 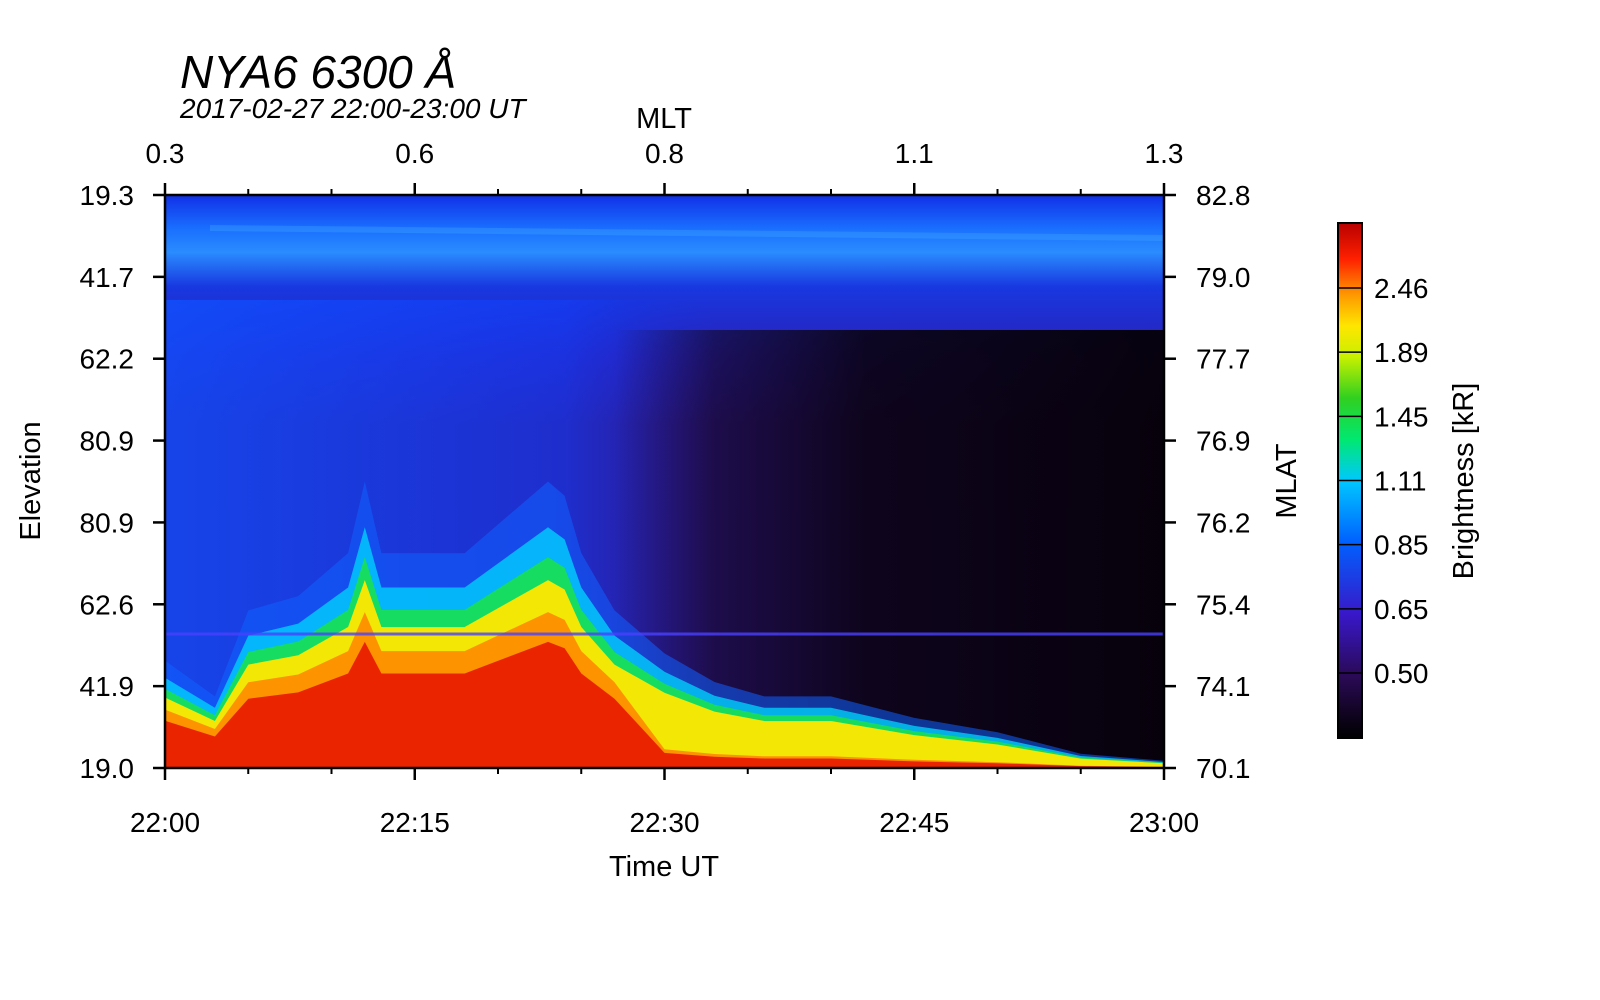 What do you see at coordinates (914, 153) in the screenshot?
I see `top-tick-label: 1.1` at bounding box center [914, 153].